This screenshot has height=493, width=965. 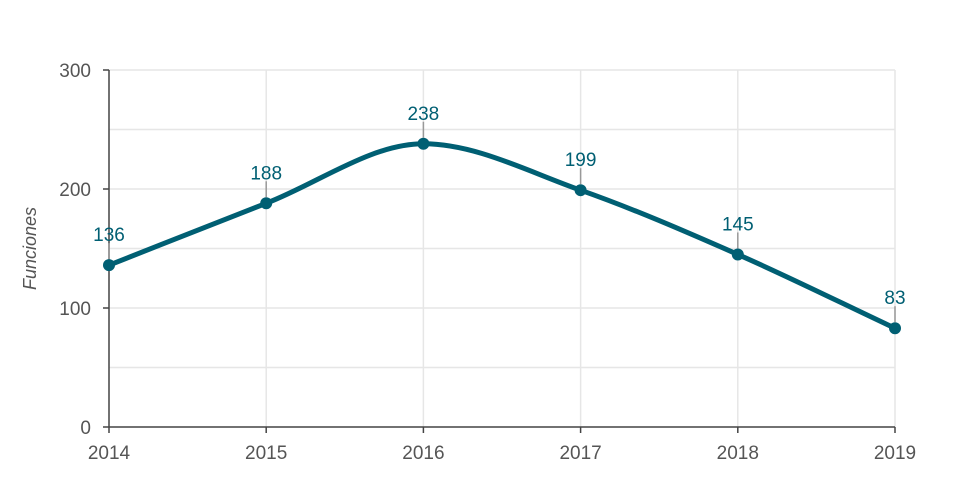 I want to click on data-label: 238, so click(x=424, y=114).